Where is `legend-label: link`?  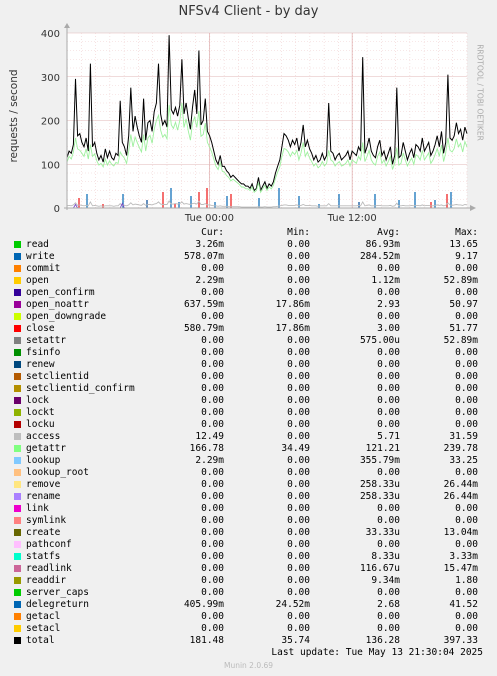 legend-label: link is located at coordinates (37, 508).